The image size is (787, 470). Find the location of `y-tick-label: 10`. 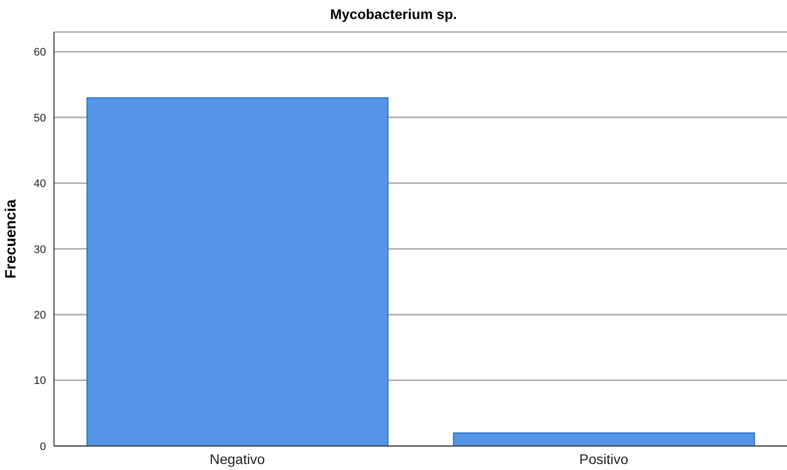

y-tick-label: 10 is located at coordinates (40, 381).